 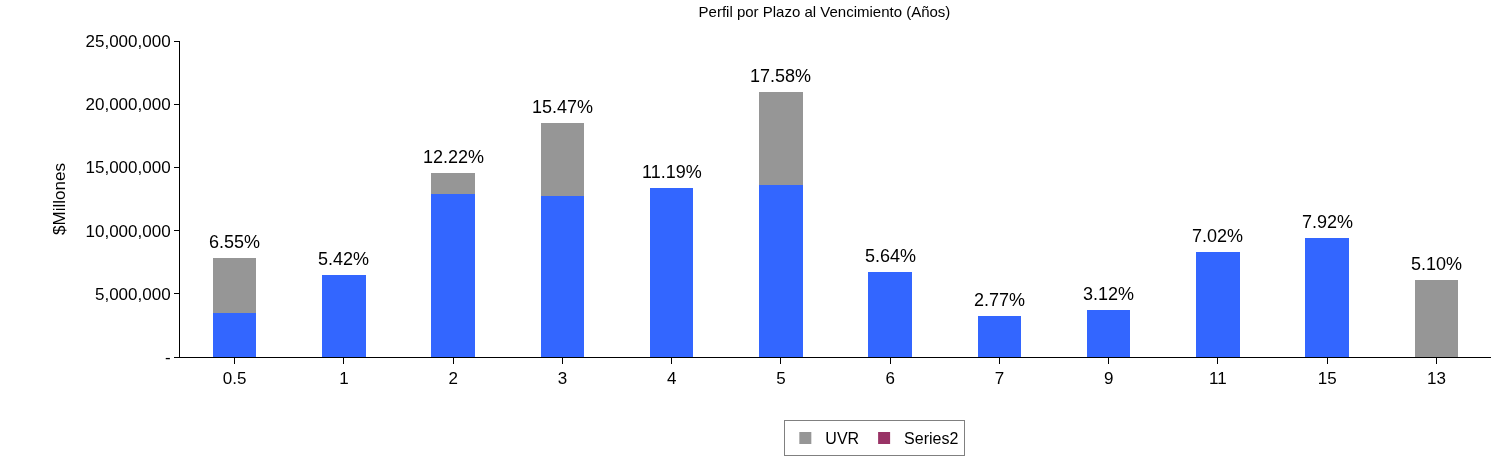 I want to click on annotation: 5.10%, so click(x=1437, y=264).